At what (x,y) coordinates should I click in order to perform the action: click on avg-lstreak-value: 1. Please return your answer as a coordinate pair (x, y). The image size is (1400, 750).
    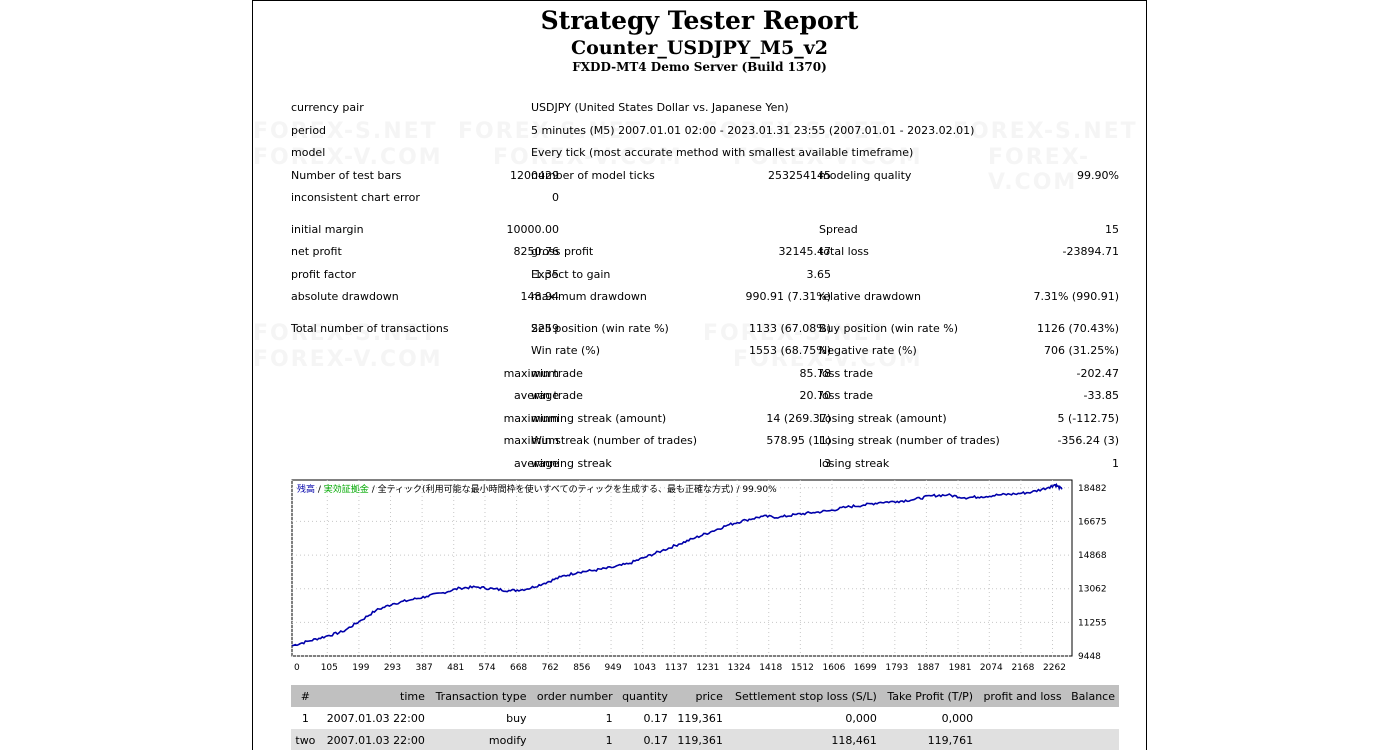
    Looking at the image, I should click on (1115, 463).